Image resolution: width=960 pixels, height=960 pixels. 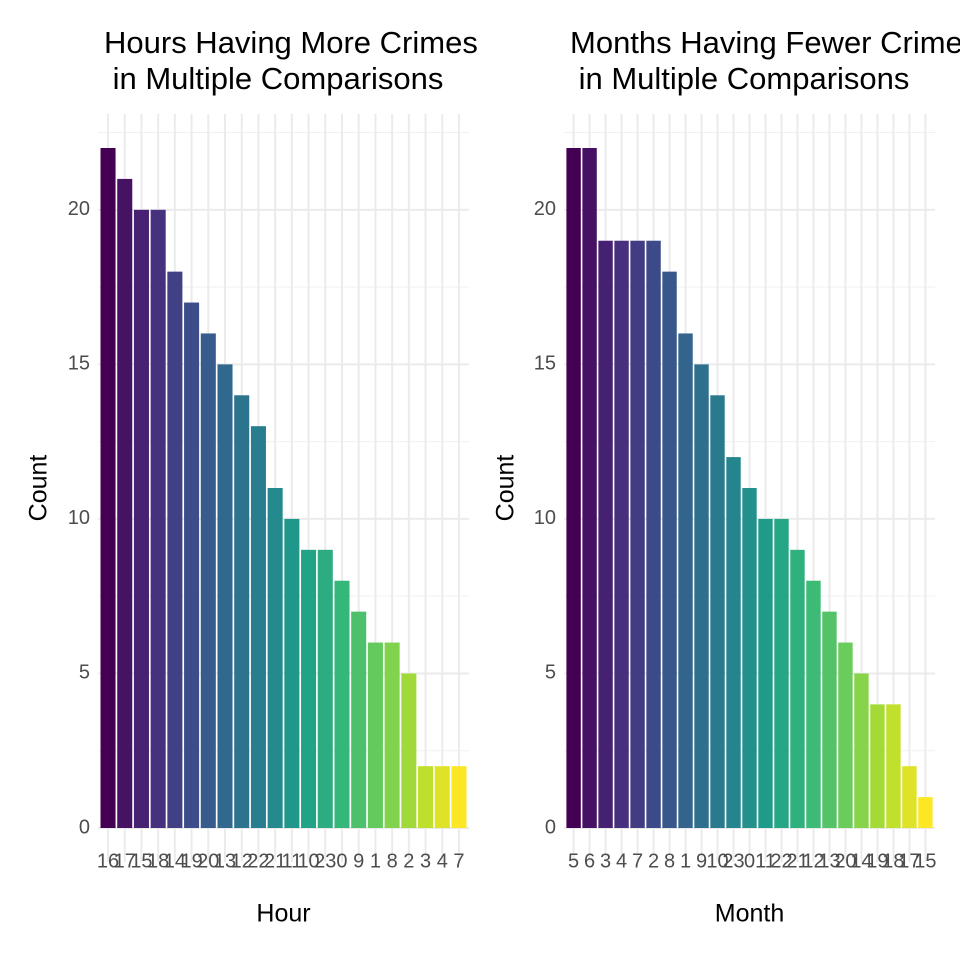 I want to click on x-tick-label: 16, so click(x=108, y=861).